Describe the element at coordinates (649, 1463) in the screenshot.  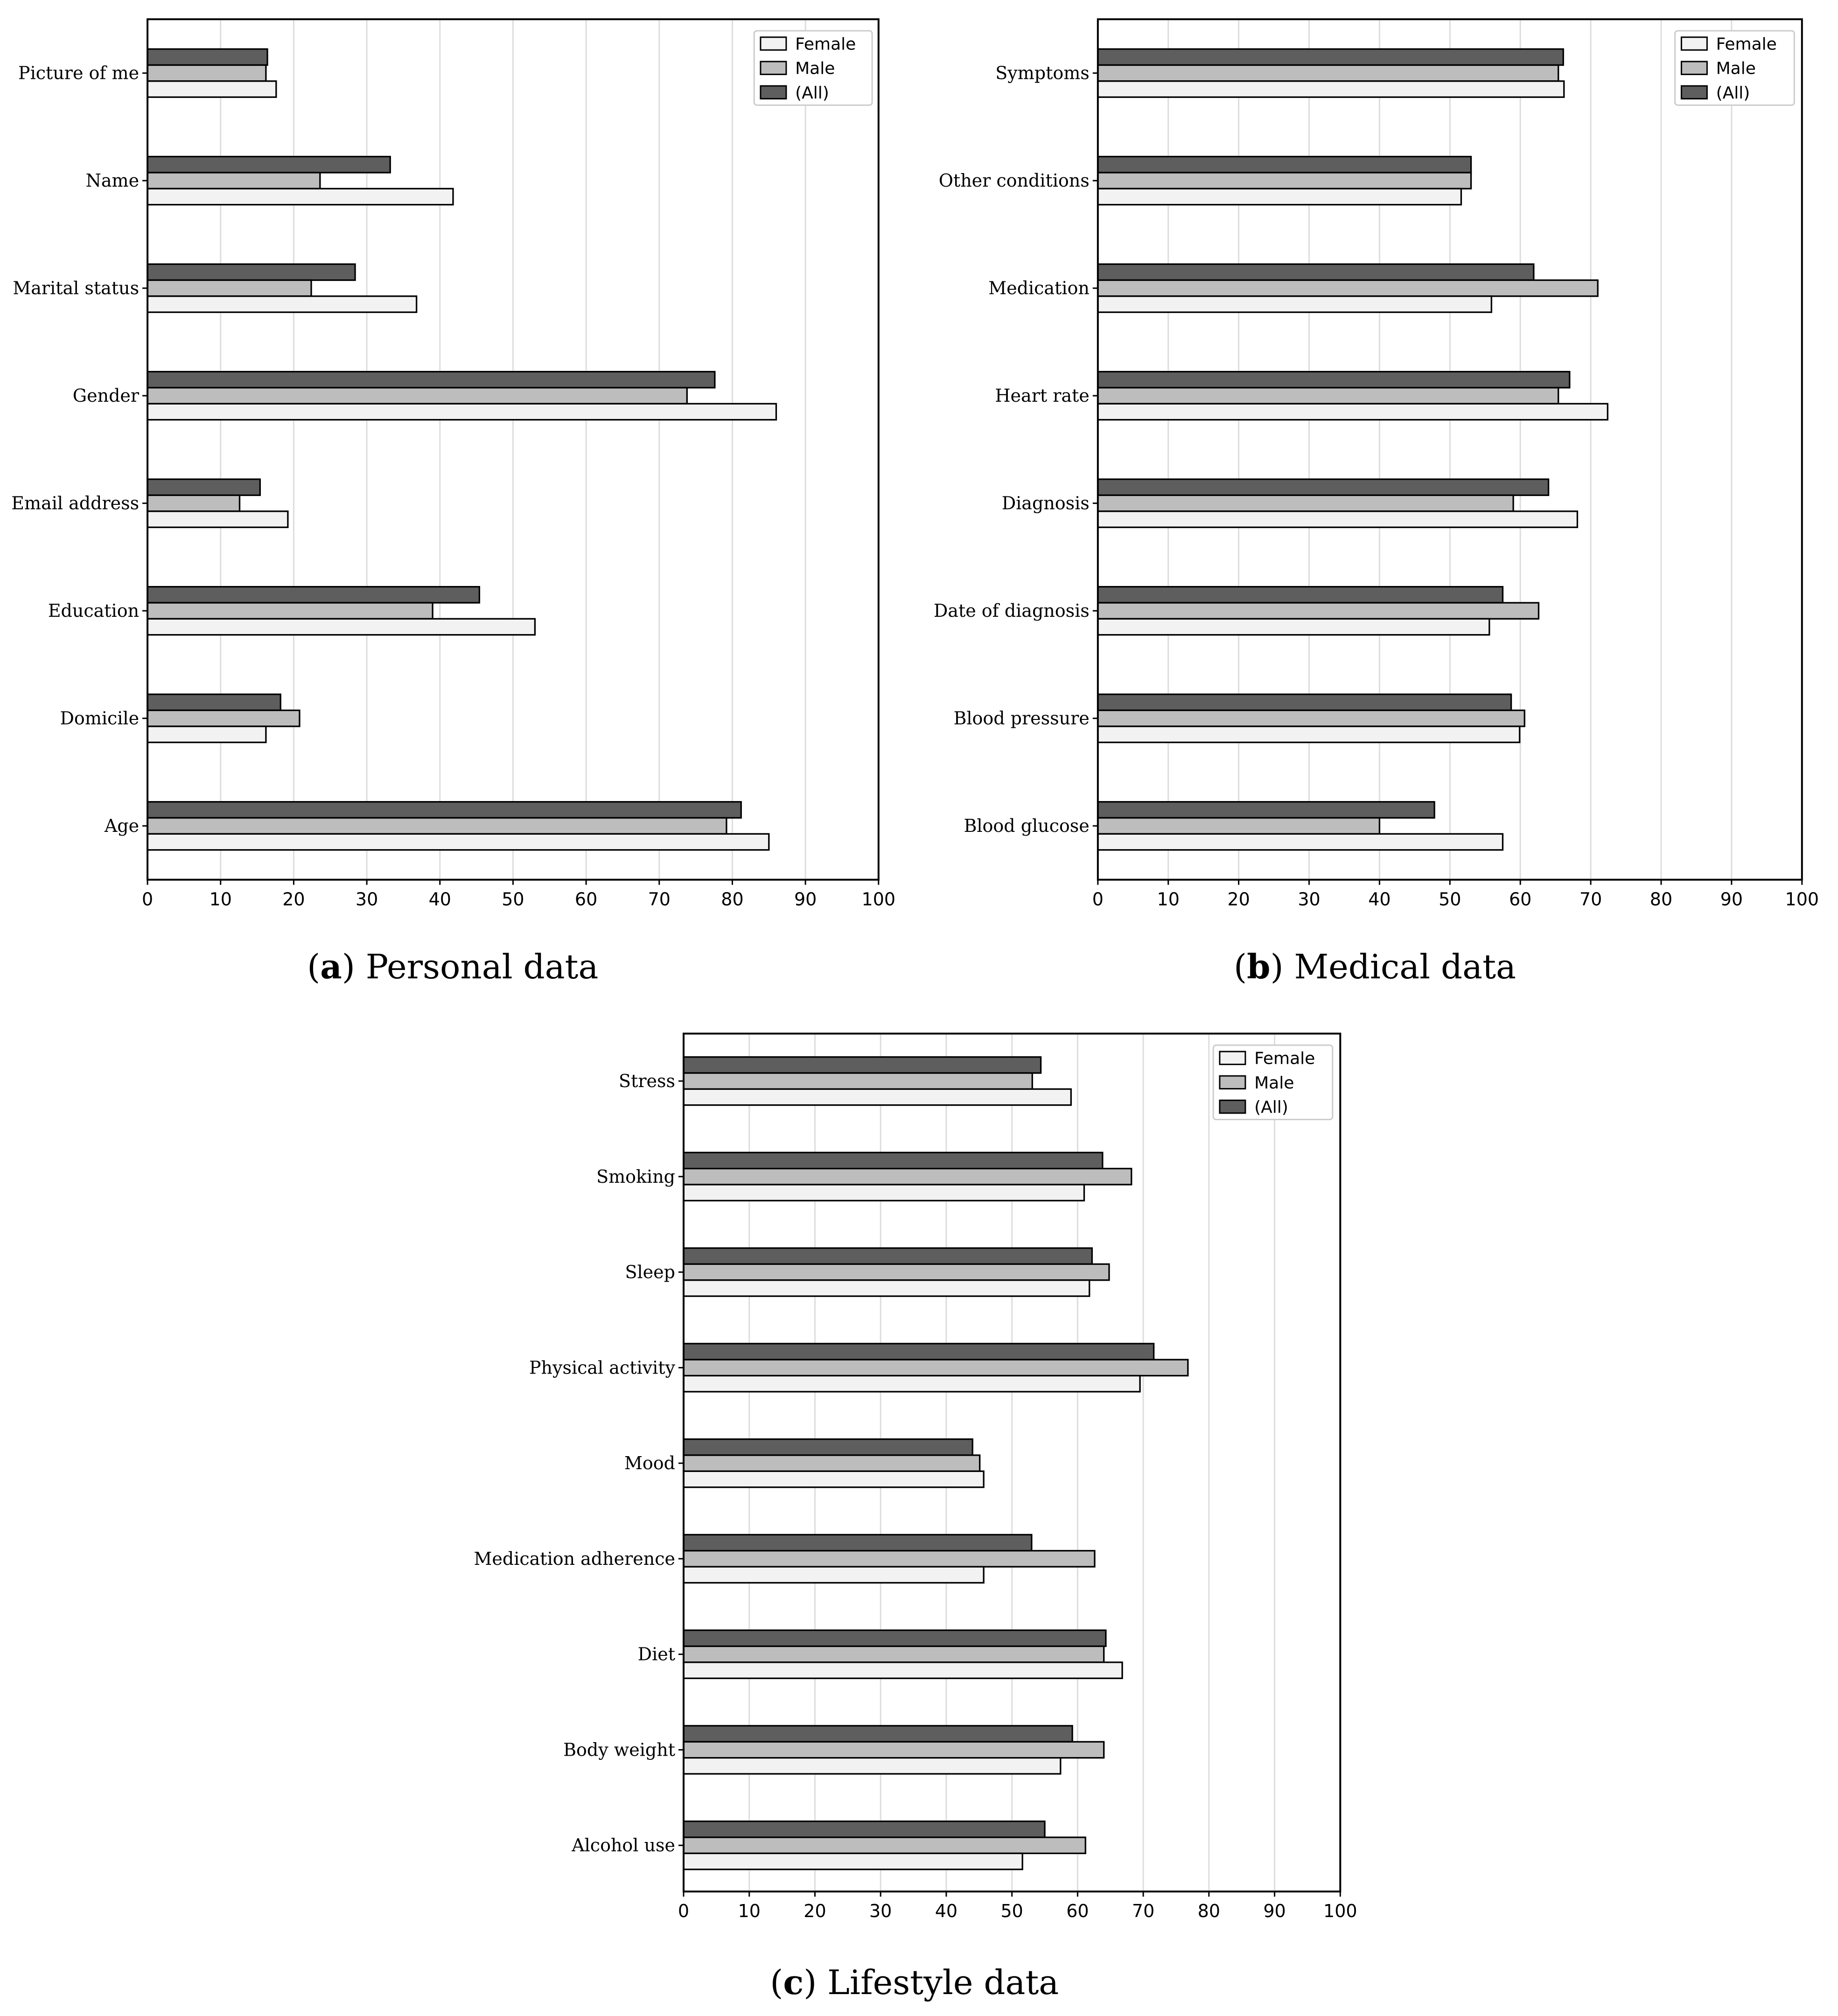
I see `category-label: Mood` at that location.